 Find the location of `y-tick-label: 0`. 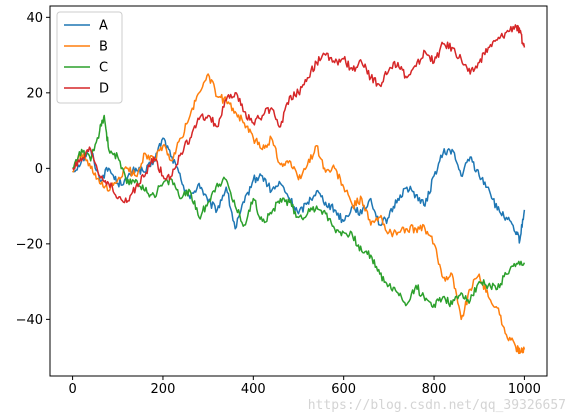

y-tick-label: 0 is located at coordinates (39, 169).